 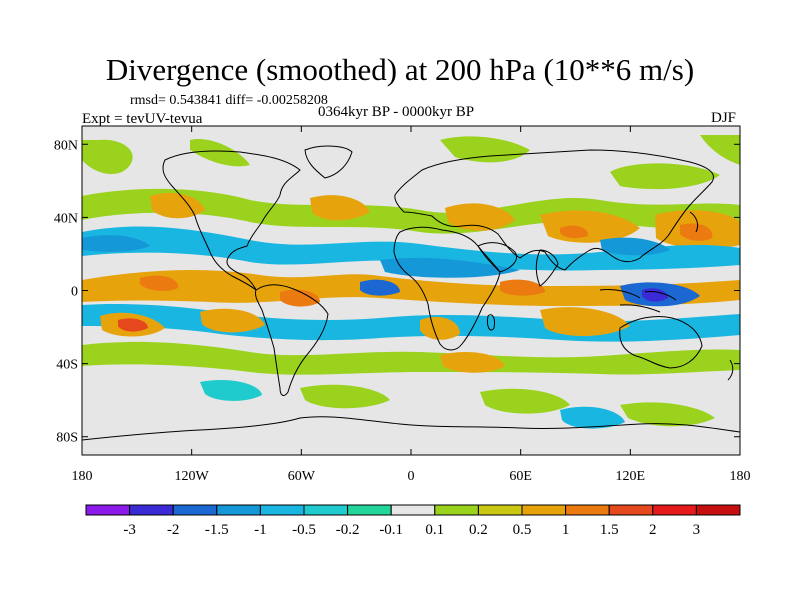 What do you see at coordinates (730, 370) in the screenshot?
I see `coast-new-zealand` at bounding box center [730, 370].